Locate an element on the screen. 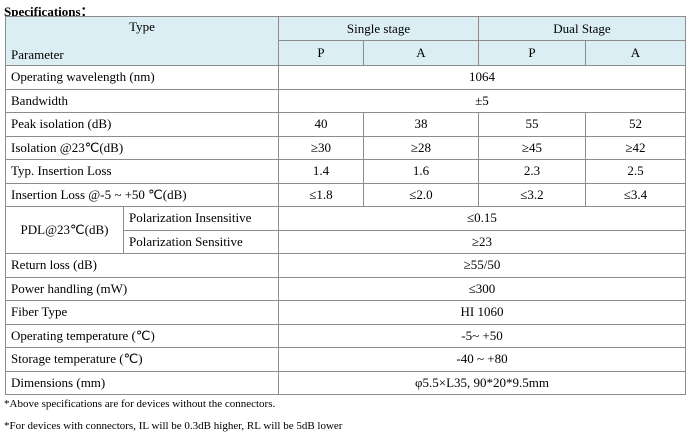 The width and height of the screenshot is (688, 434). row: Power handling (mW) ≤300 is located at coordinates (345, 288).